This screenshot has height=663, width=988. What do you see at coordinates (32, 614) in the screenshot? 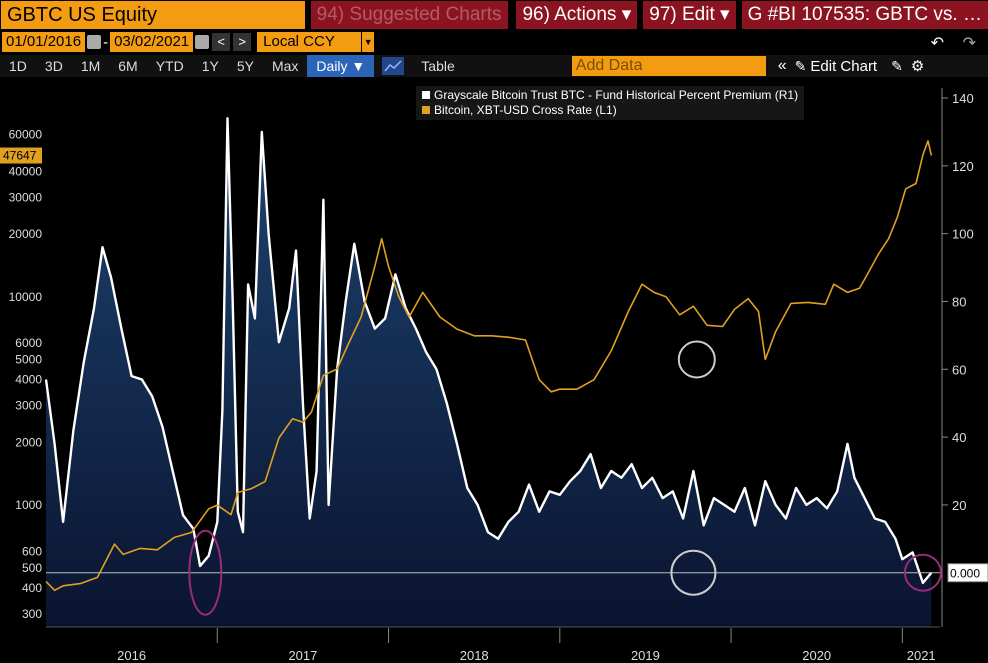
I see `left-tick-label: 300` at bounding box center [32, 614].